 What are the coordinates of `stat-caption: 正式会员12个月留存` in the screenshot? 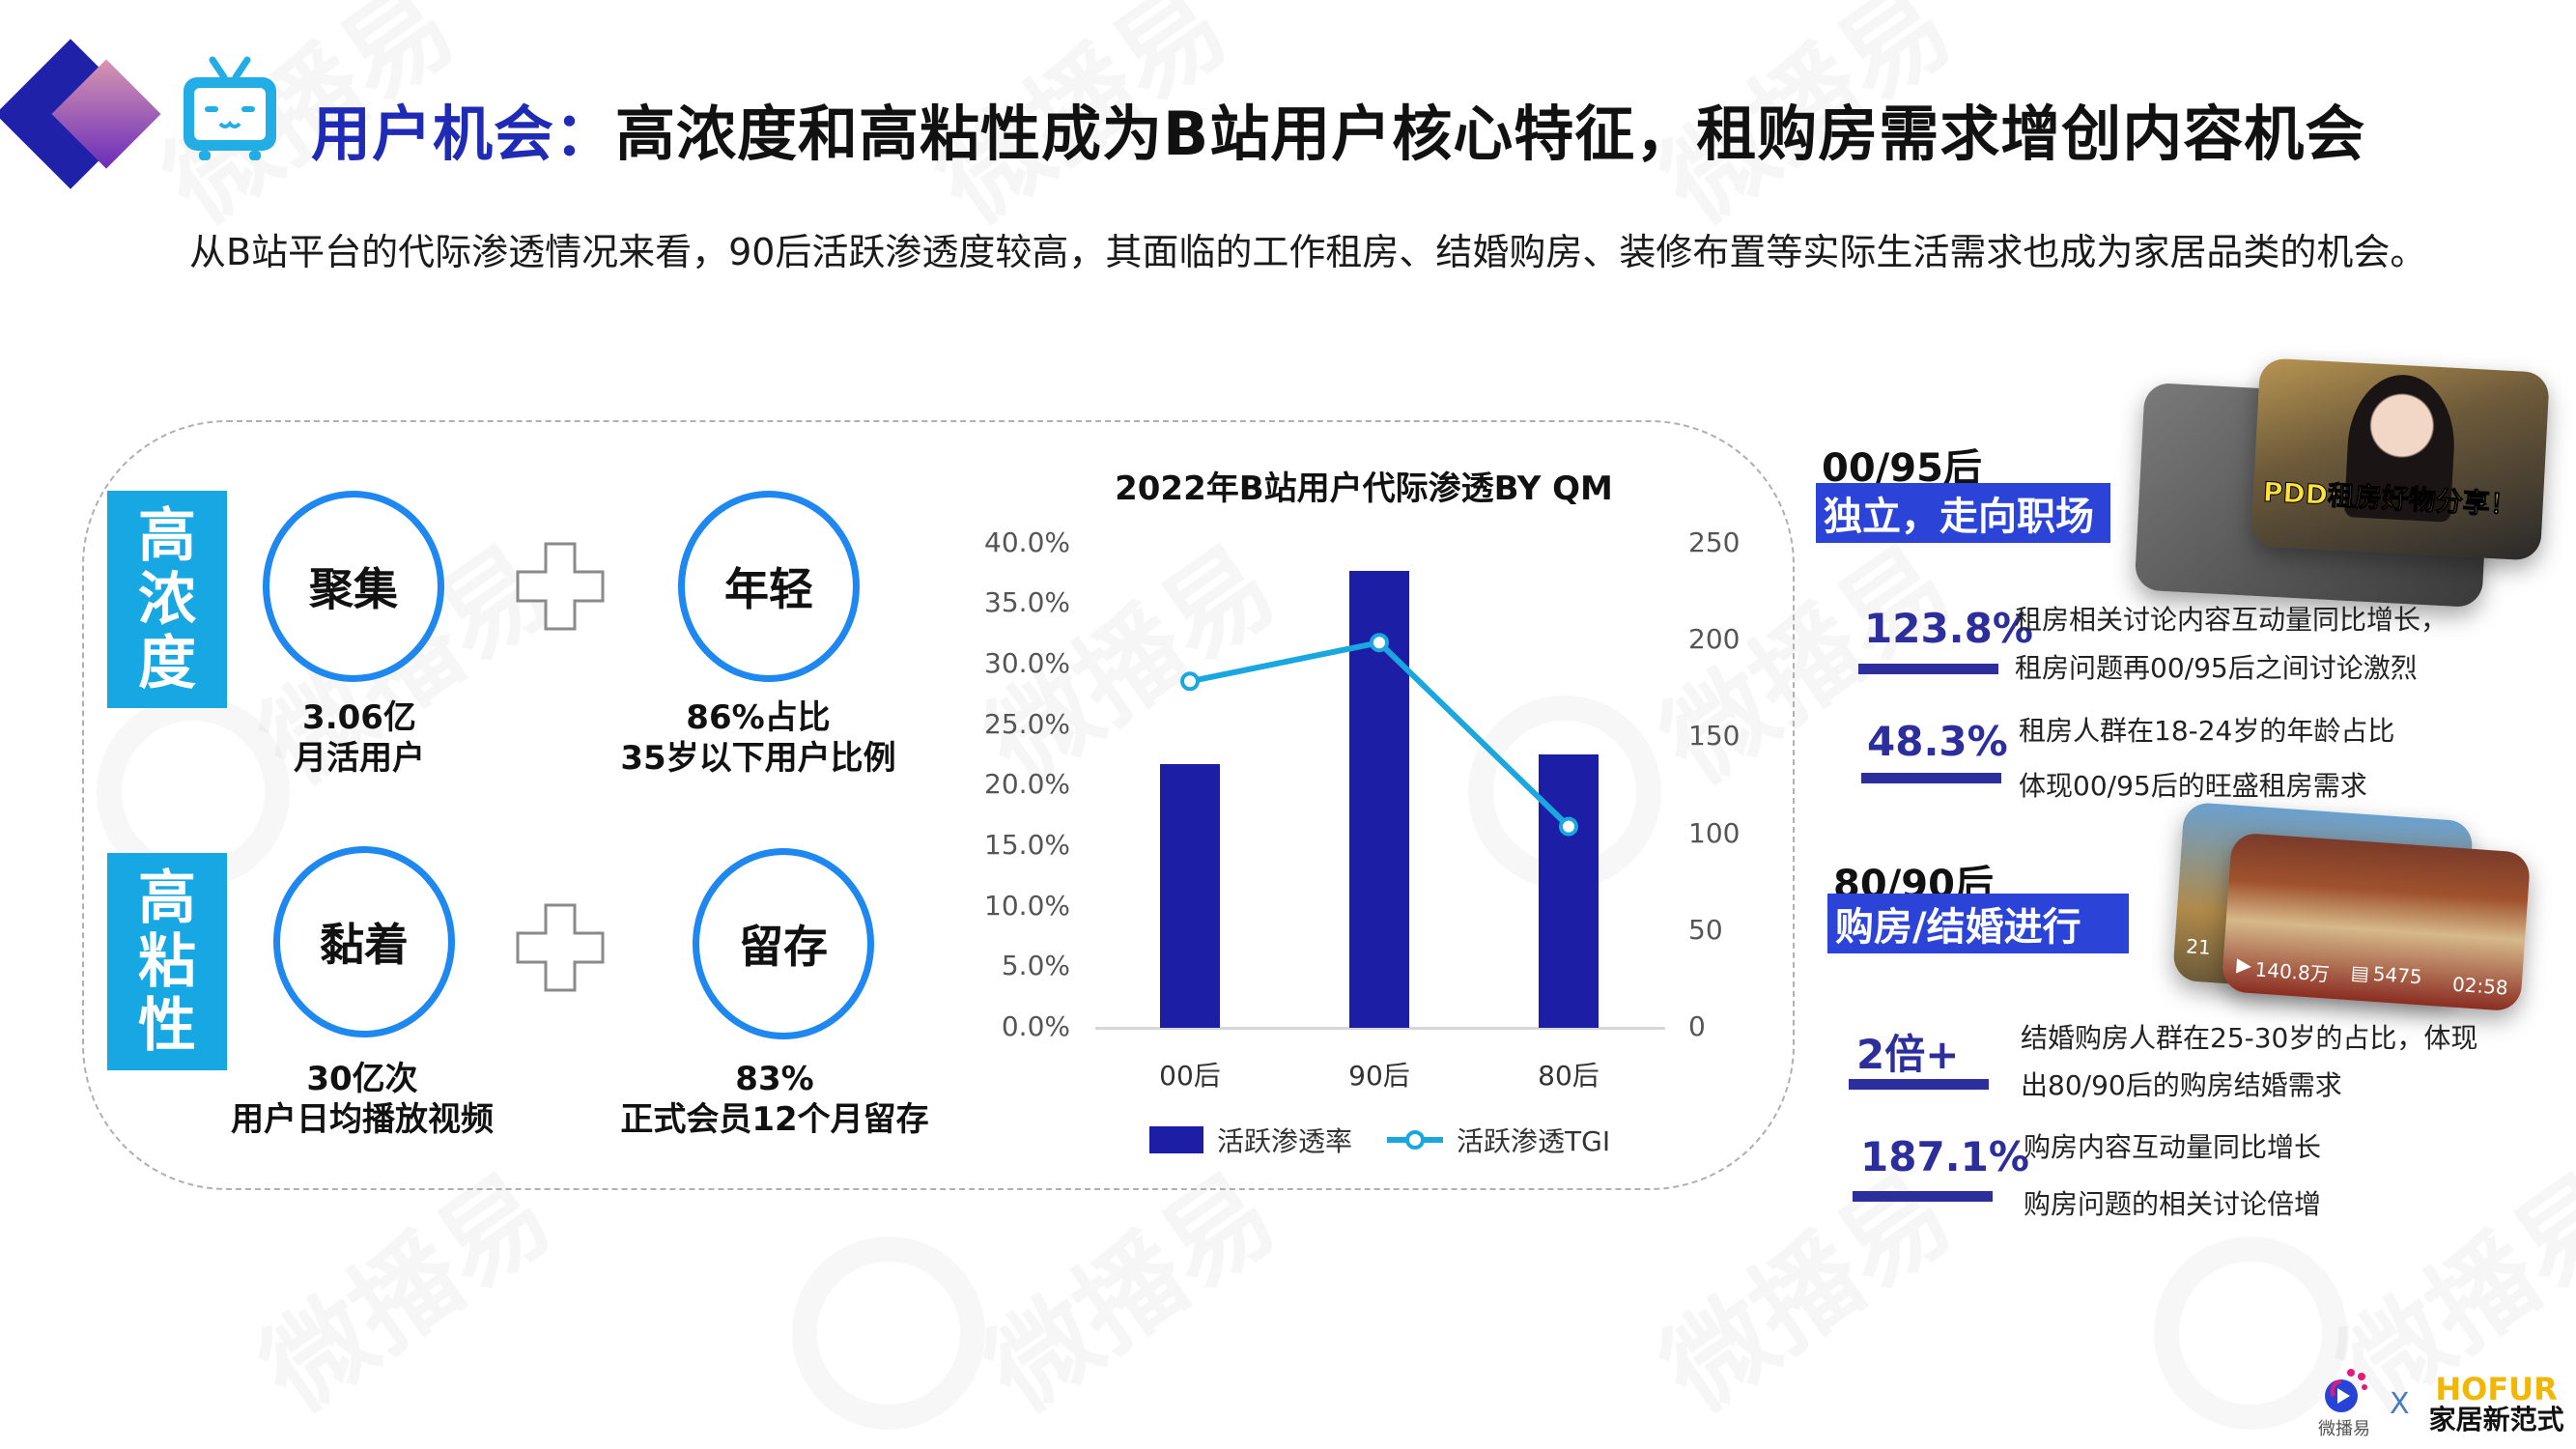 It's located at (774, 1119).